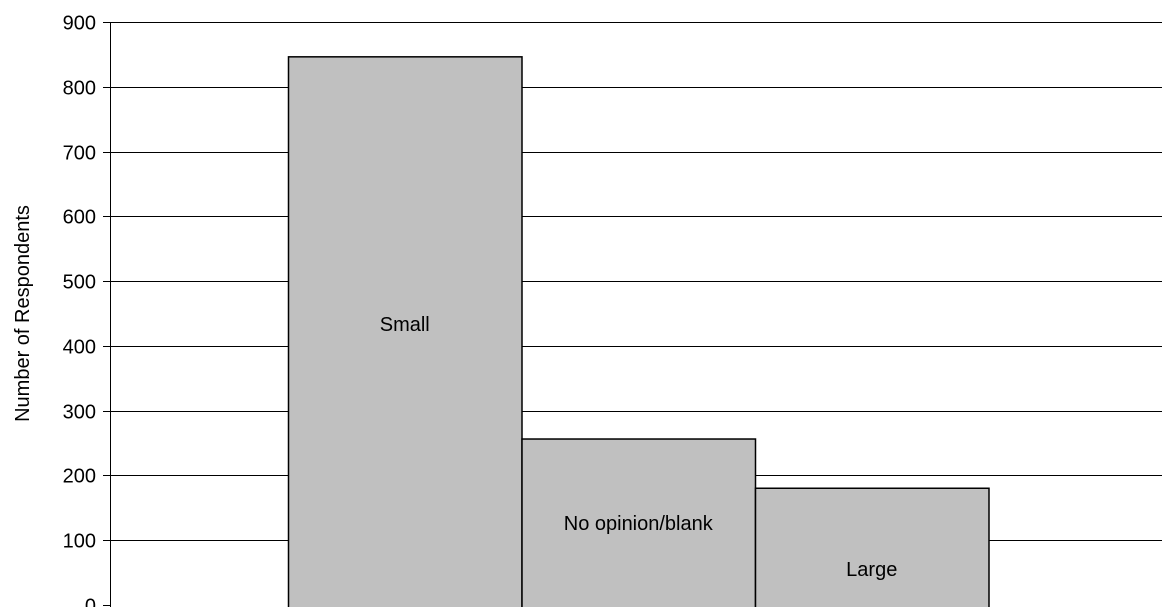  Describe the element at coordinates (79, 154) in the screenshot. I see `y-tick-label: 700` at that location.